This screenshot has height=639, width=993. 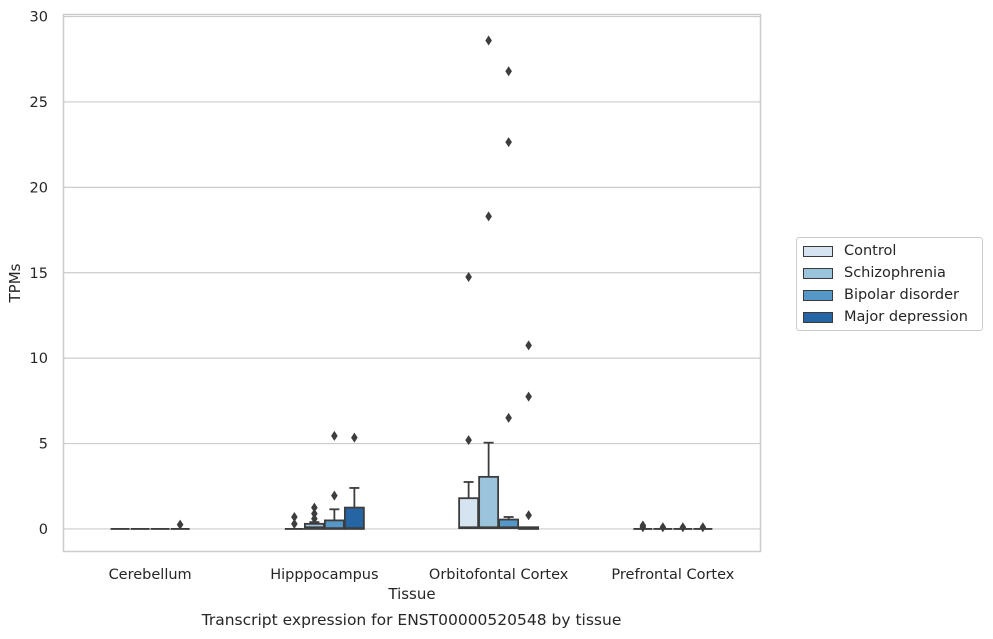 What do you see at coordinates (818, 251) in the screenshot?
I see `legend-swatch-control` at bounding box center [818, 251].